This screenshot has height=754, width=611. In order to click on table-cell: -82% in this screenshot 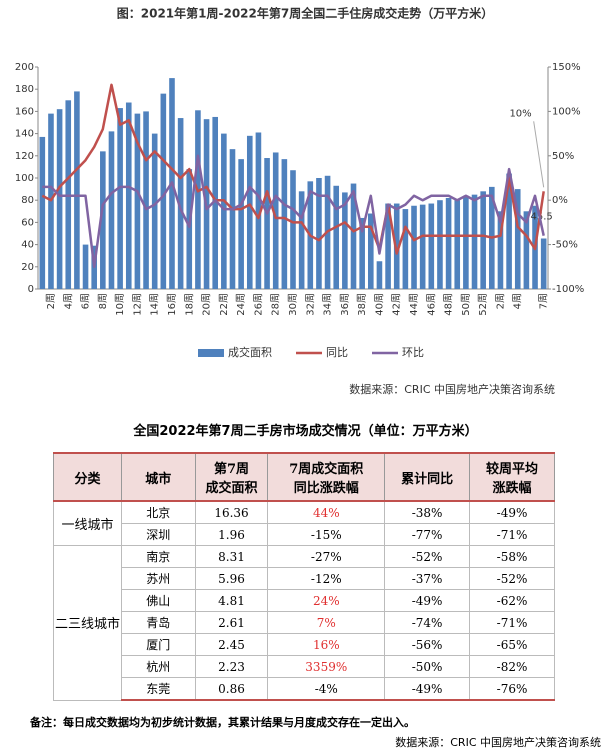, I will do `click(512, 666)`.